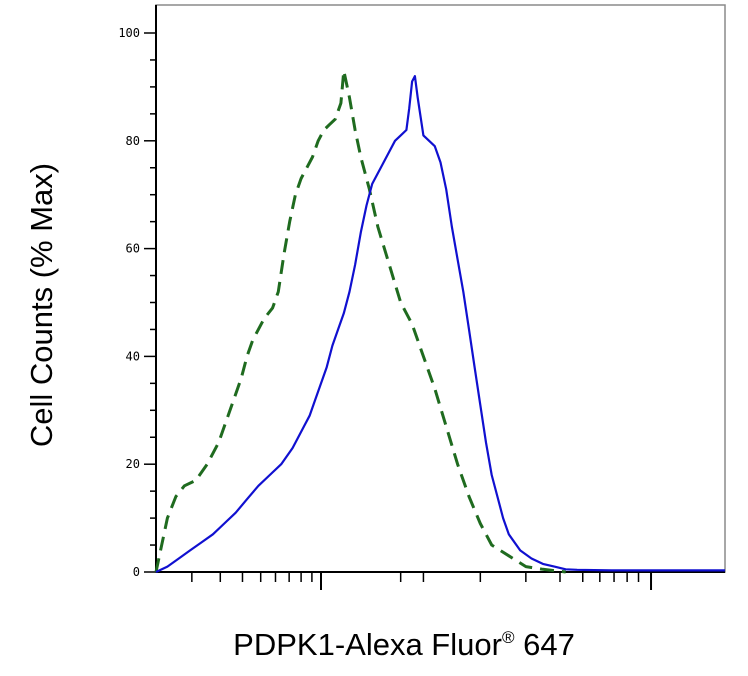  What do you see at coordinates (136, 572) in the screenshot?
I see `y-tick-label: 0` at bounding box center [136, 572].